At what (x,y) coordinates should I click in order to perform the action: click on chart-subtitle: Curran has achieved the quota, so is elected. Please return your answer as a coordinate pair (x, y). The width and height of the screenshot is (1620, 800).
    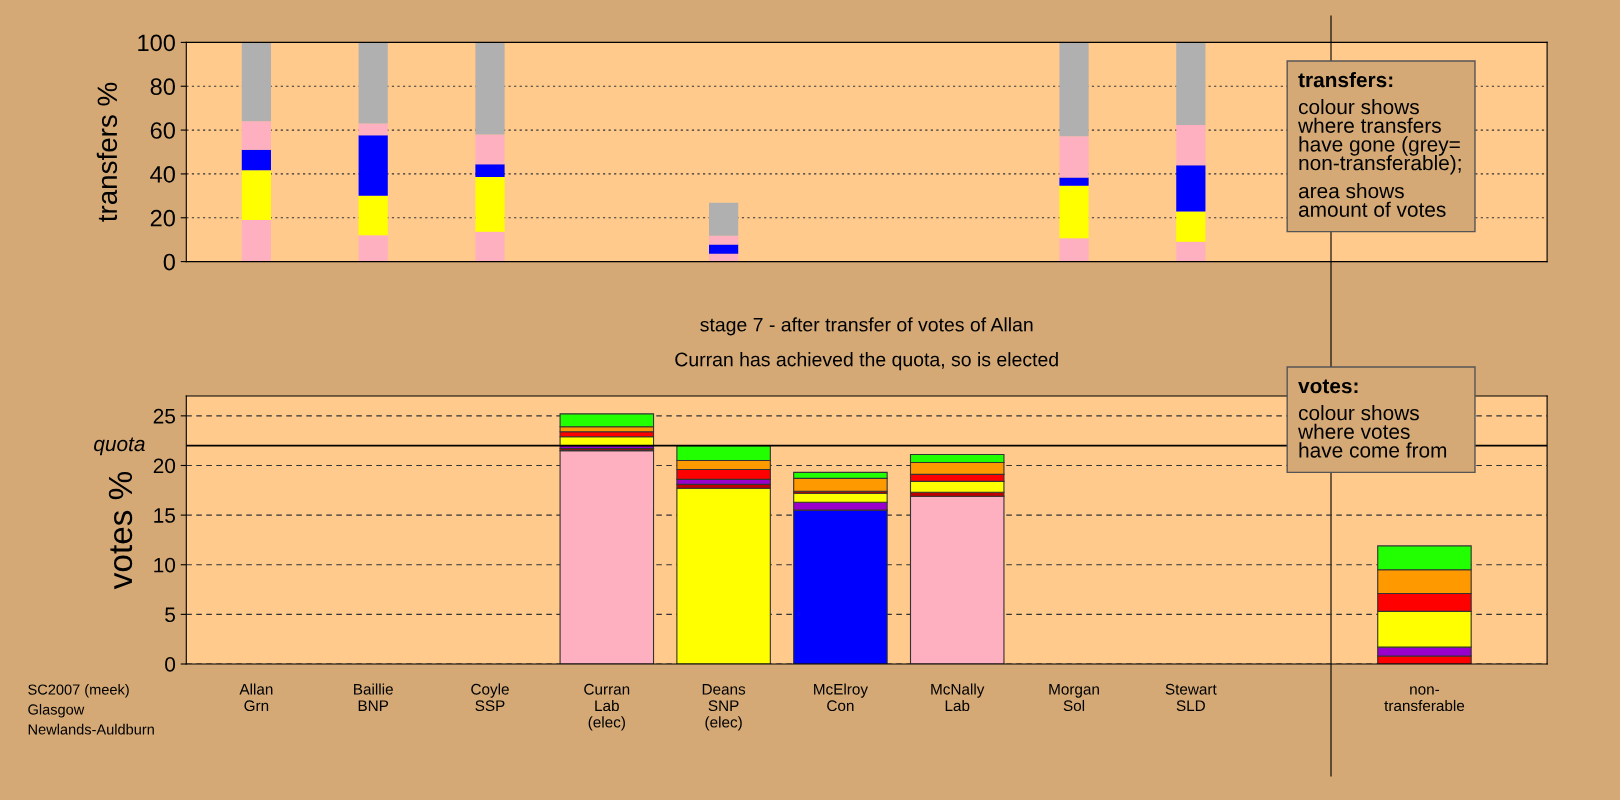
    Looking at the image, I should click on (866, 361).